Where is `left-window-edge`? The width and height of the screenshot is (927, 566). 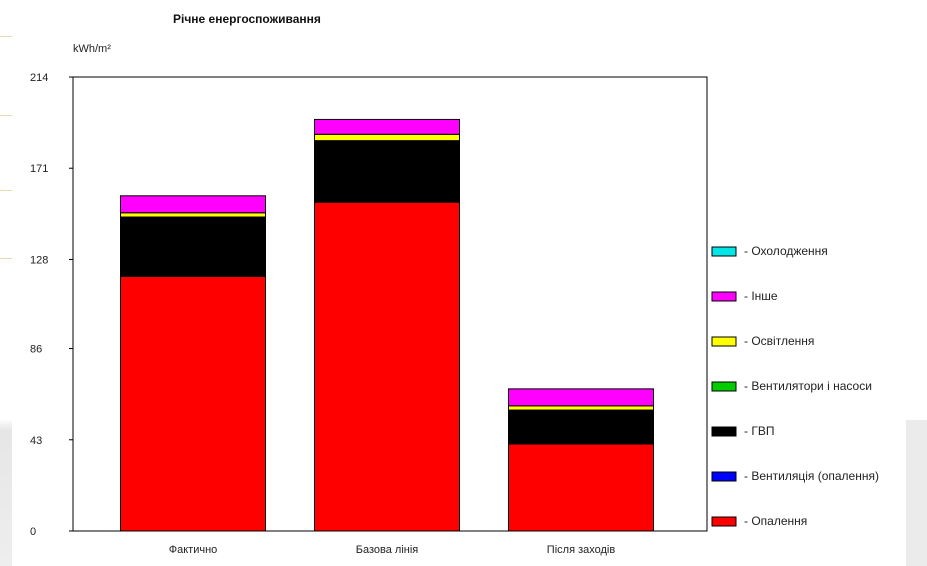 left-window-edge is located at coordinates (6, 283).